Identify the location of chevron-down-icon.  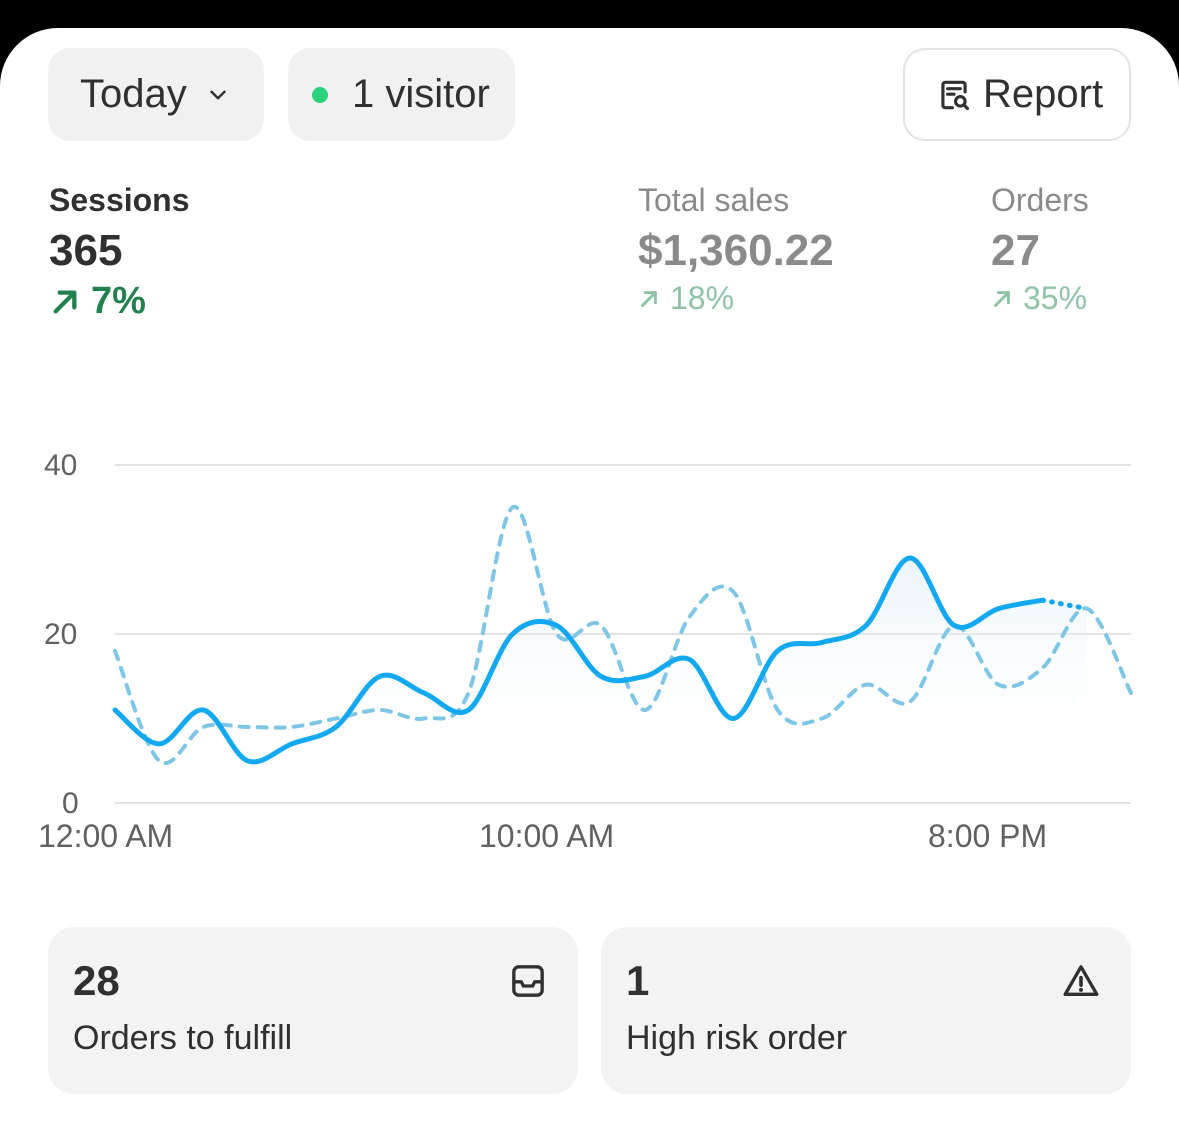
(218, 94).